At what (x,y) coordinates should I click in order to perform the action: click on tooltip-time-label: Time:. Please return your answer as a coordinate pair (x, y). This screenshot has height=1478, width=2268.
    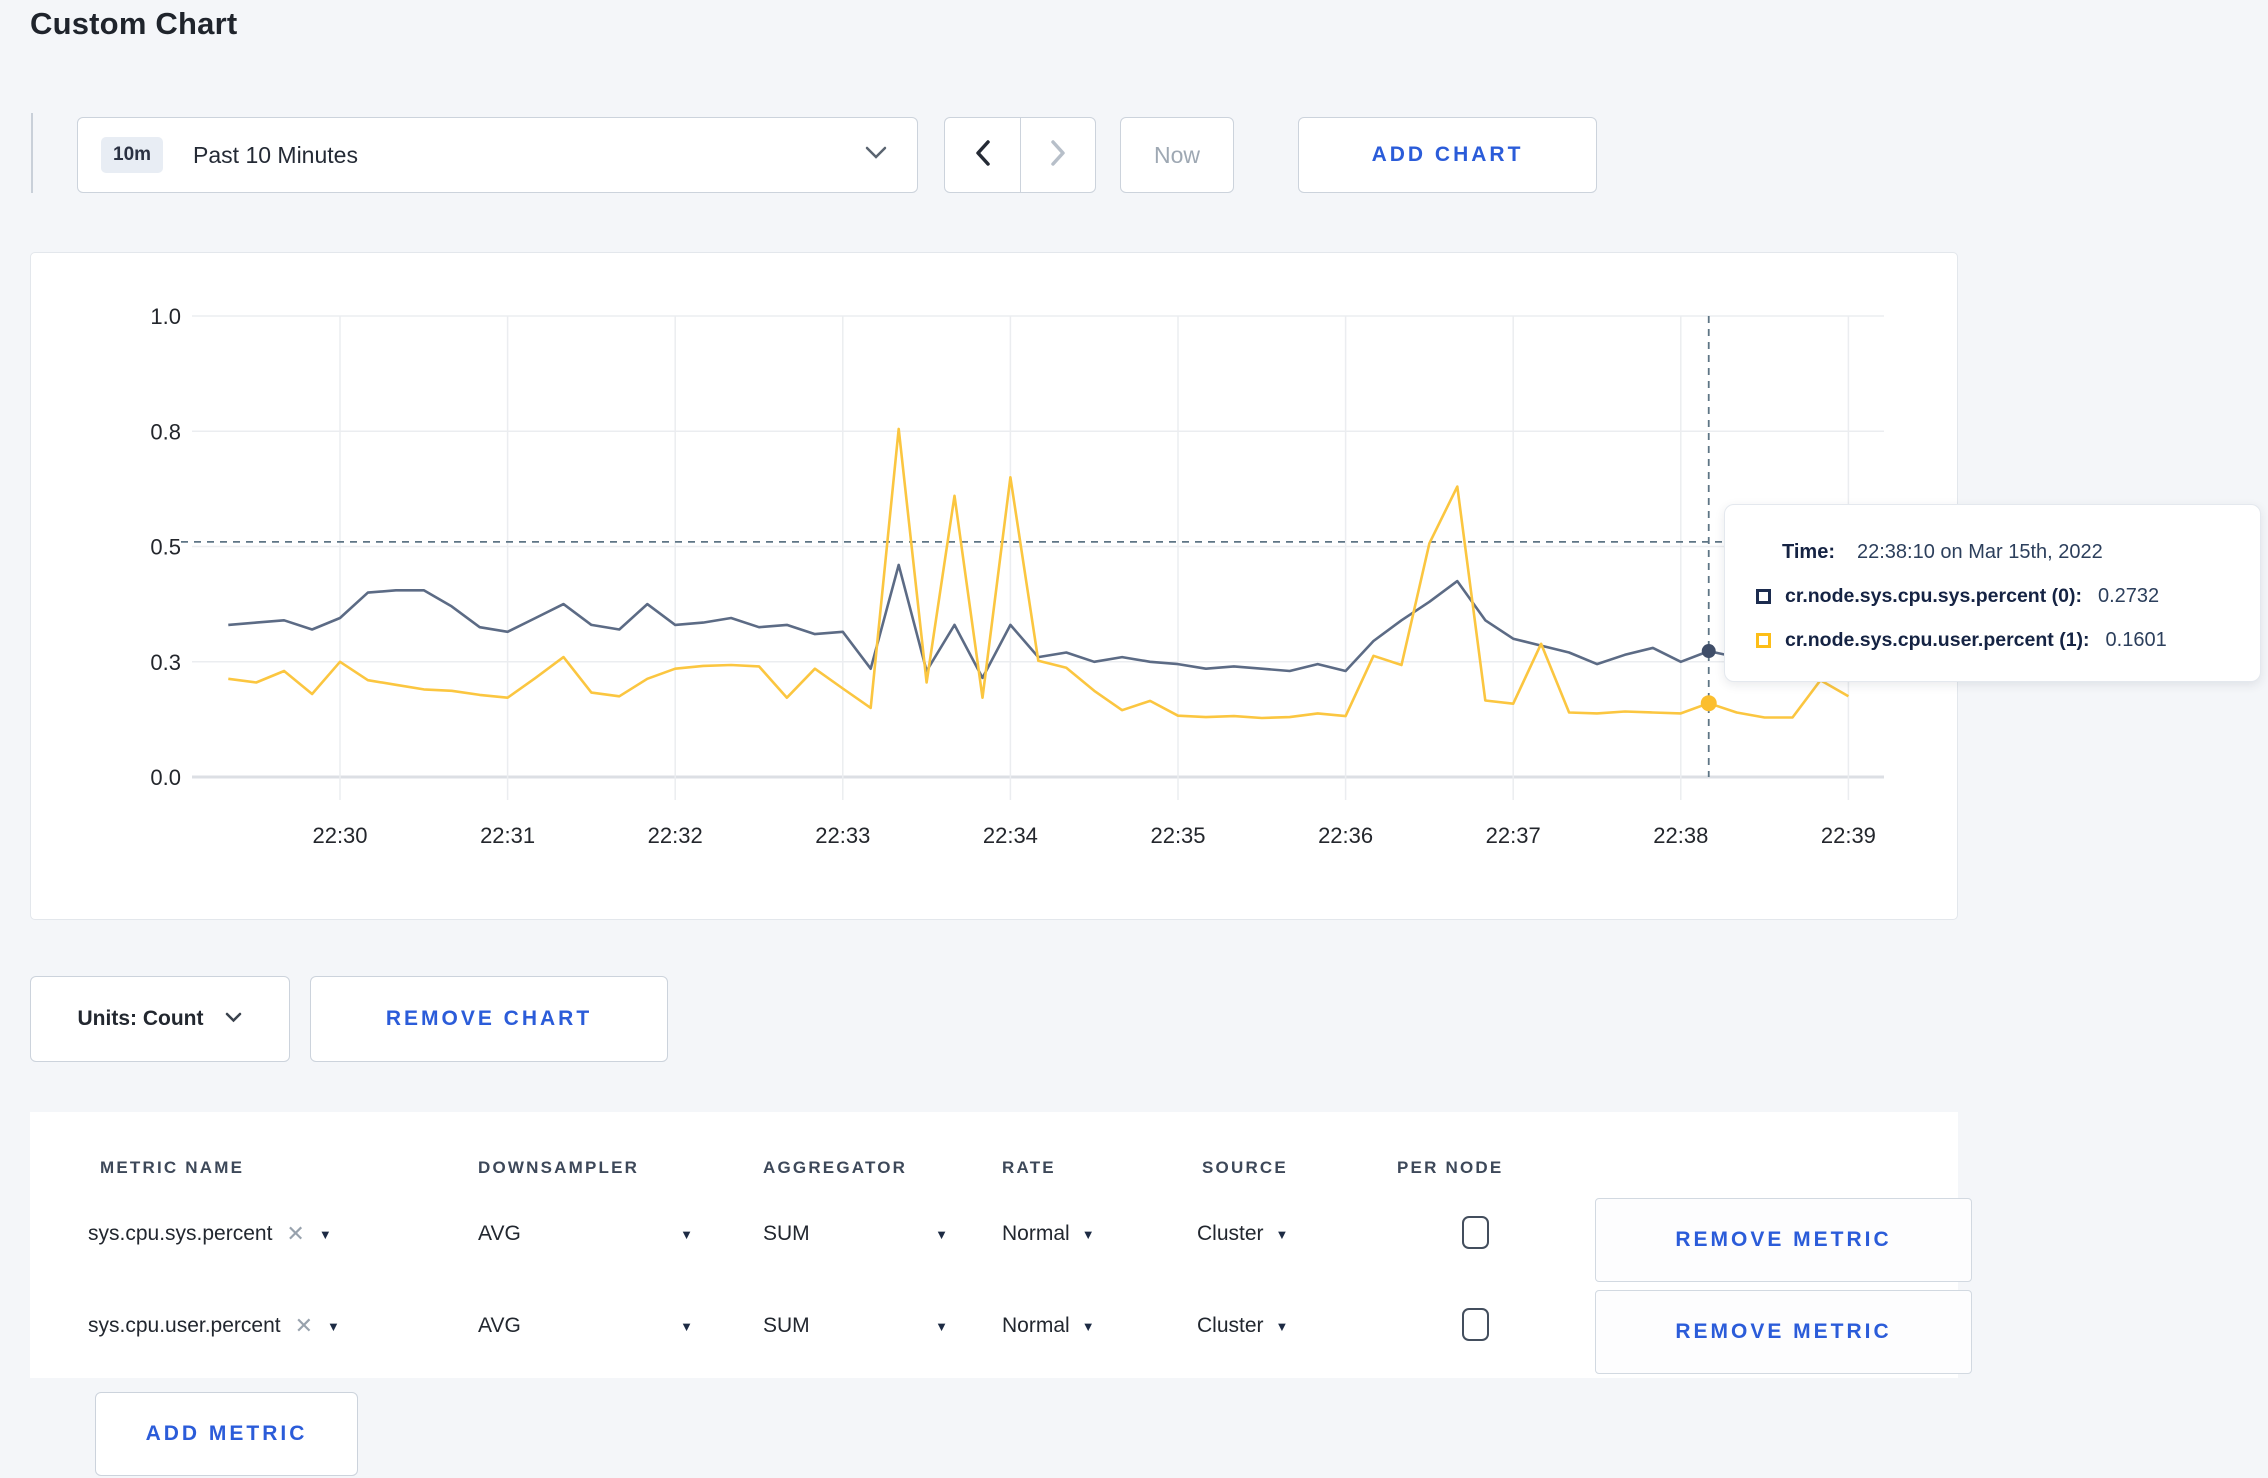
    Looking at the image, I should click on (1808, 551).